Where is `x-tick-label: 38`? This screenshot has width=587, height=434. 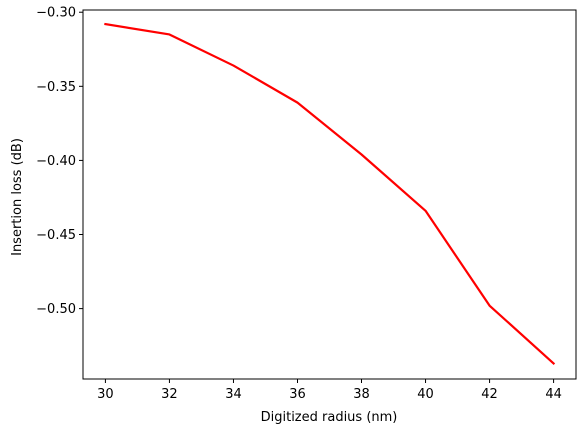
x-tick-label: 38 is located at coordinates (361, 394).